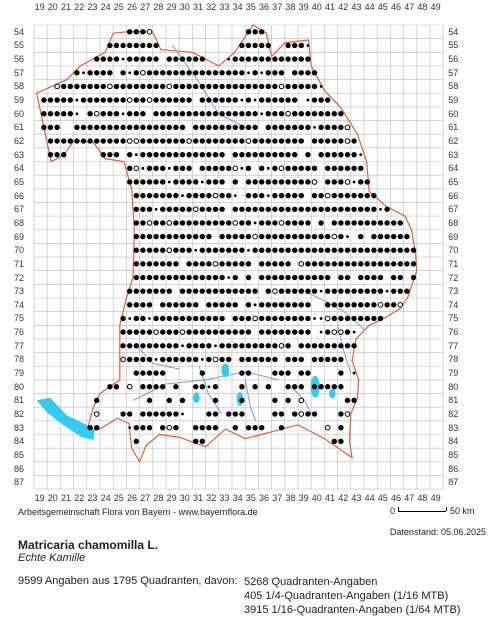 This screenshot has width=500, height=620. I want to click on y-axis-label-right: 77, so click(453, 345).